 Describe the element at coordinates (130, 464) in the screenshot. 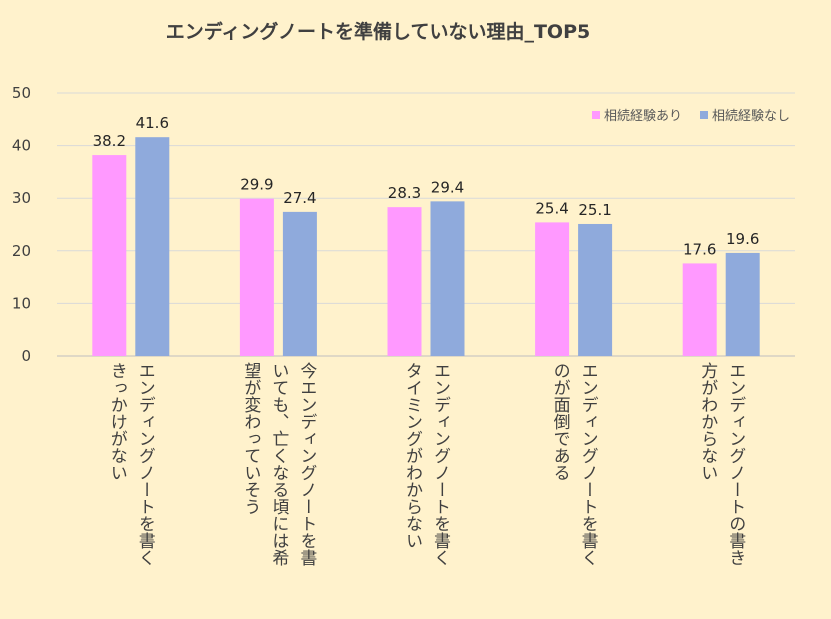

I see `category-label: エンディングノートを書く きっかけがない` at that location.